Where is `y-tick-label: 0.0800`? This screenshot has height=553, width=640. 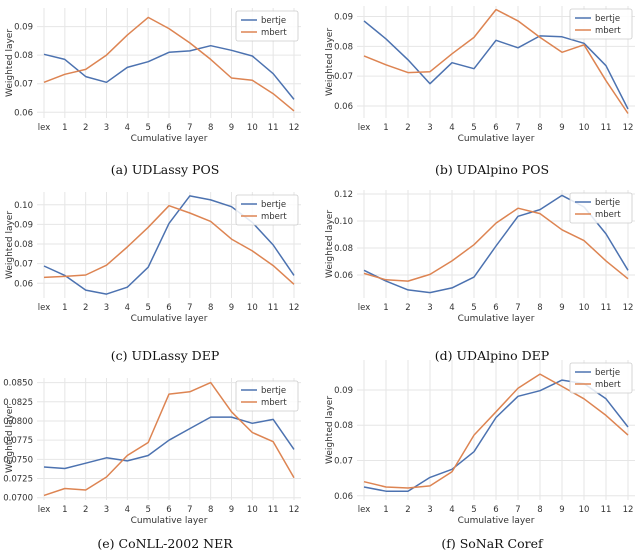
y-tick-label: 0.0800 is located at coordinates (18, 422).